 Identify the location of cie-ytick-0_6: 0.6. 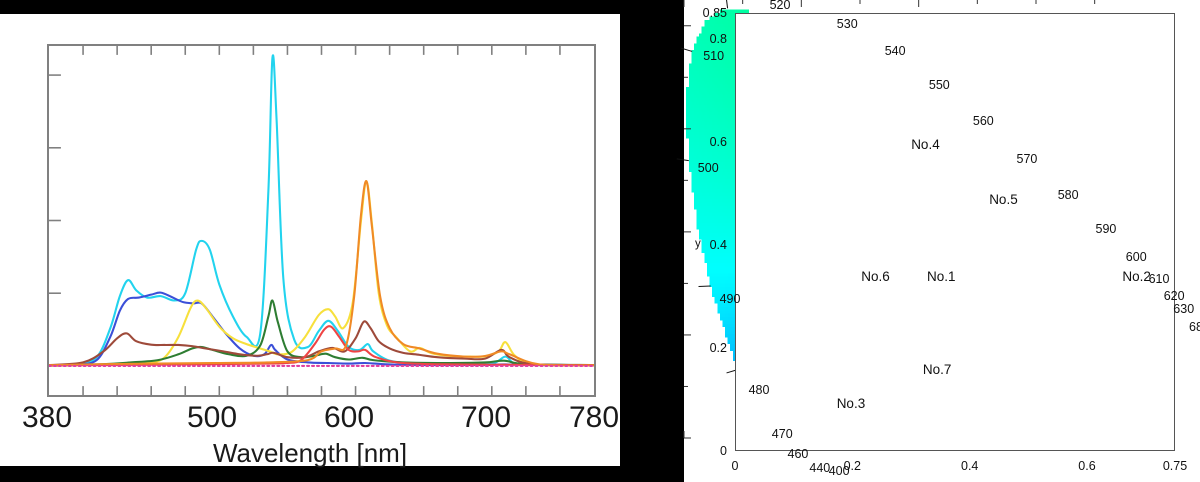
(718, 141).